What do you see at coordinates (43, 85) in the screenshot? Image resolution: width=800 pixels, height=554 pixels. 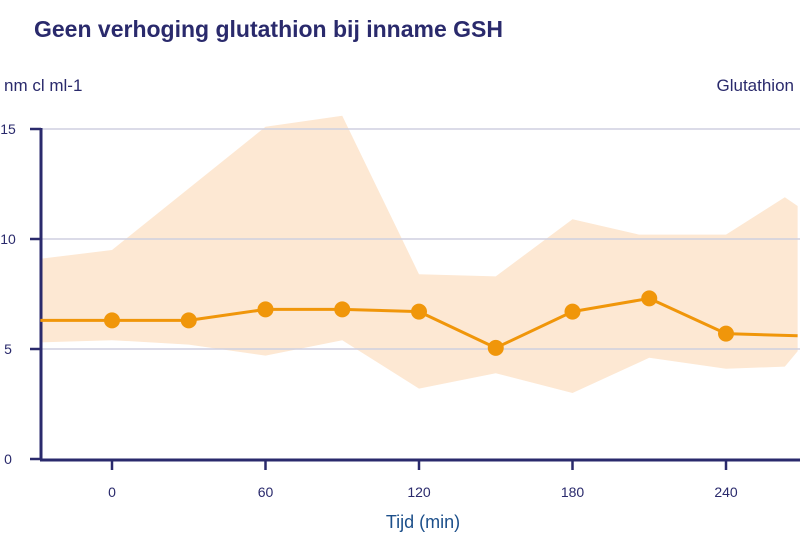 I see `y-axis-label: nm cl ml-1` at bounding box center [43, 85].